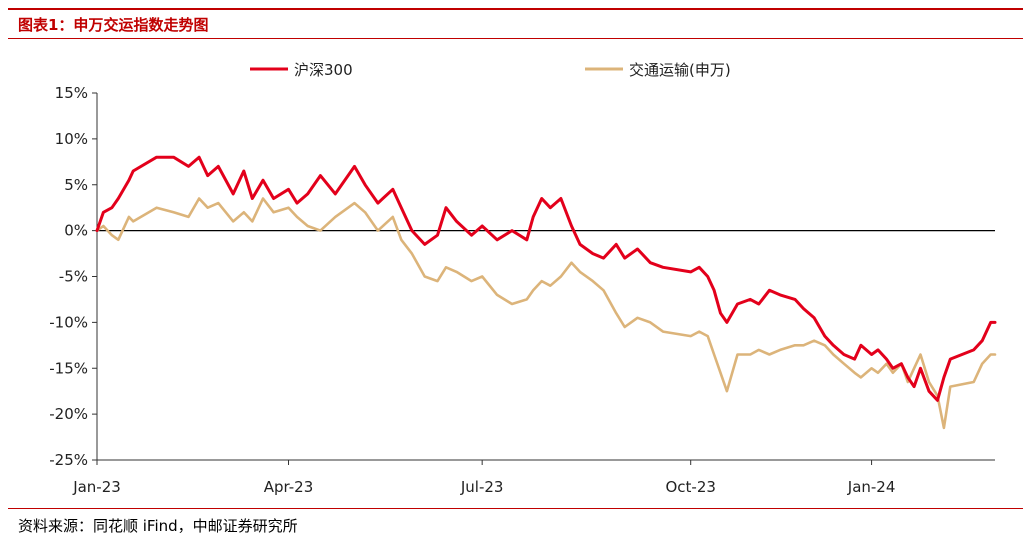  Describe the element at coordinates (482, 487) in the screenshot. I see `x-tick-label: Jul-23` at that location.